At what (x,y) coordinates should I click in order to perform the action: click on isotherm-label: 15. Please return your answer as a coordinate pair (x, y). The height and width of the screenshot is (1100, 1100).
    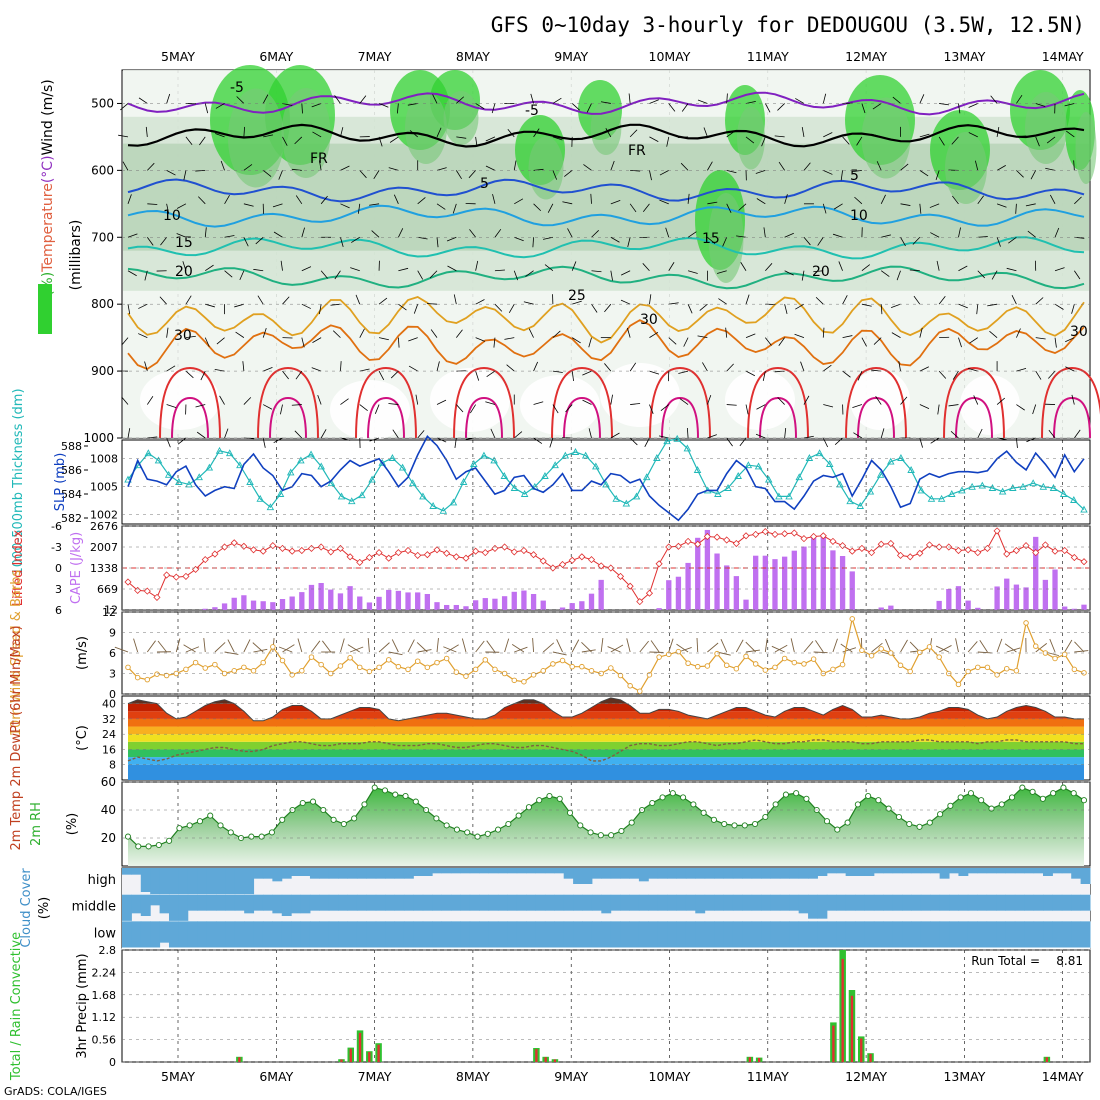
    Looking at the image, I should click on (711, 239).